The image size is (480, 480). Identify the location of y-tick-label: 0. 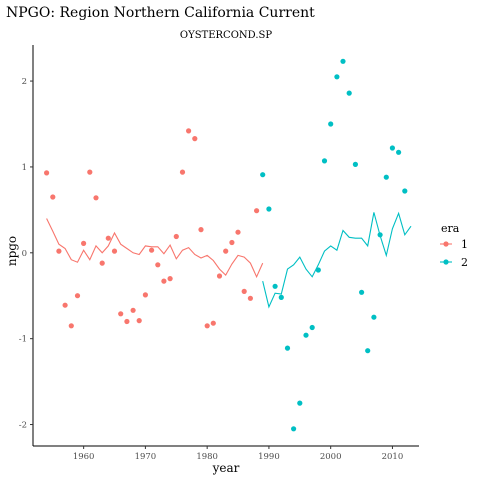
(24, 254).